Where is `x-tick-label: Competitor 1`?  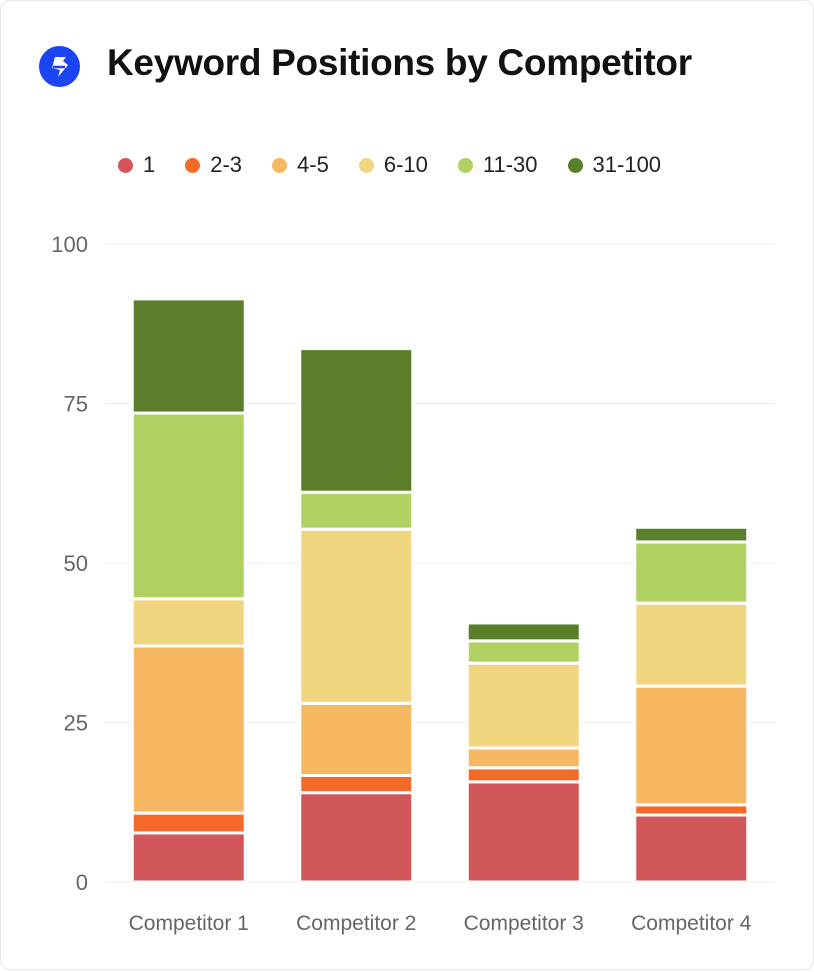
x-tick-label: Competitor 1 is located at coordinates (189, 923).